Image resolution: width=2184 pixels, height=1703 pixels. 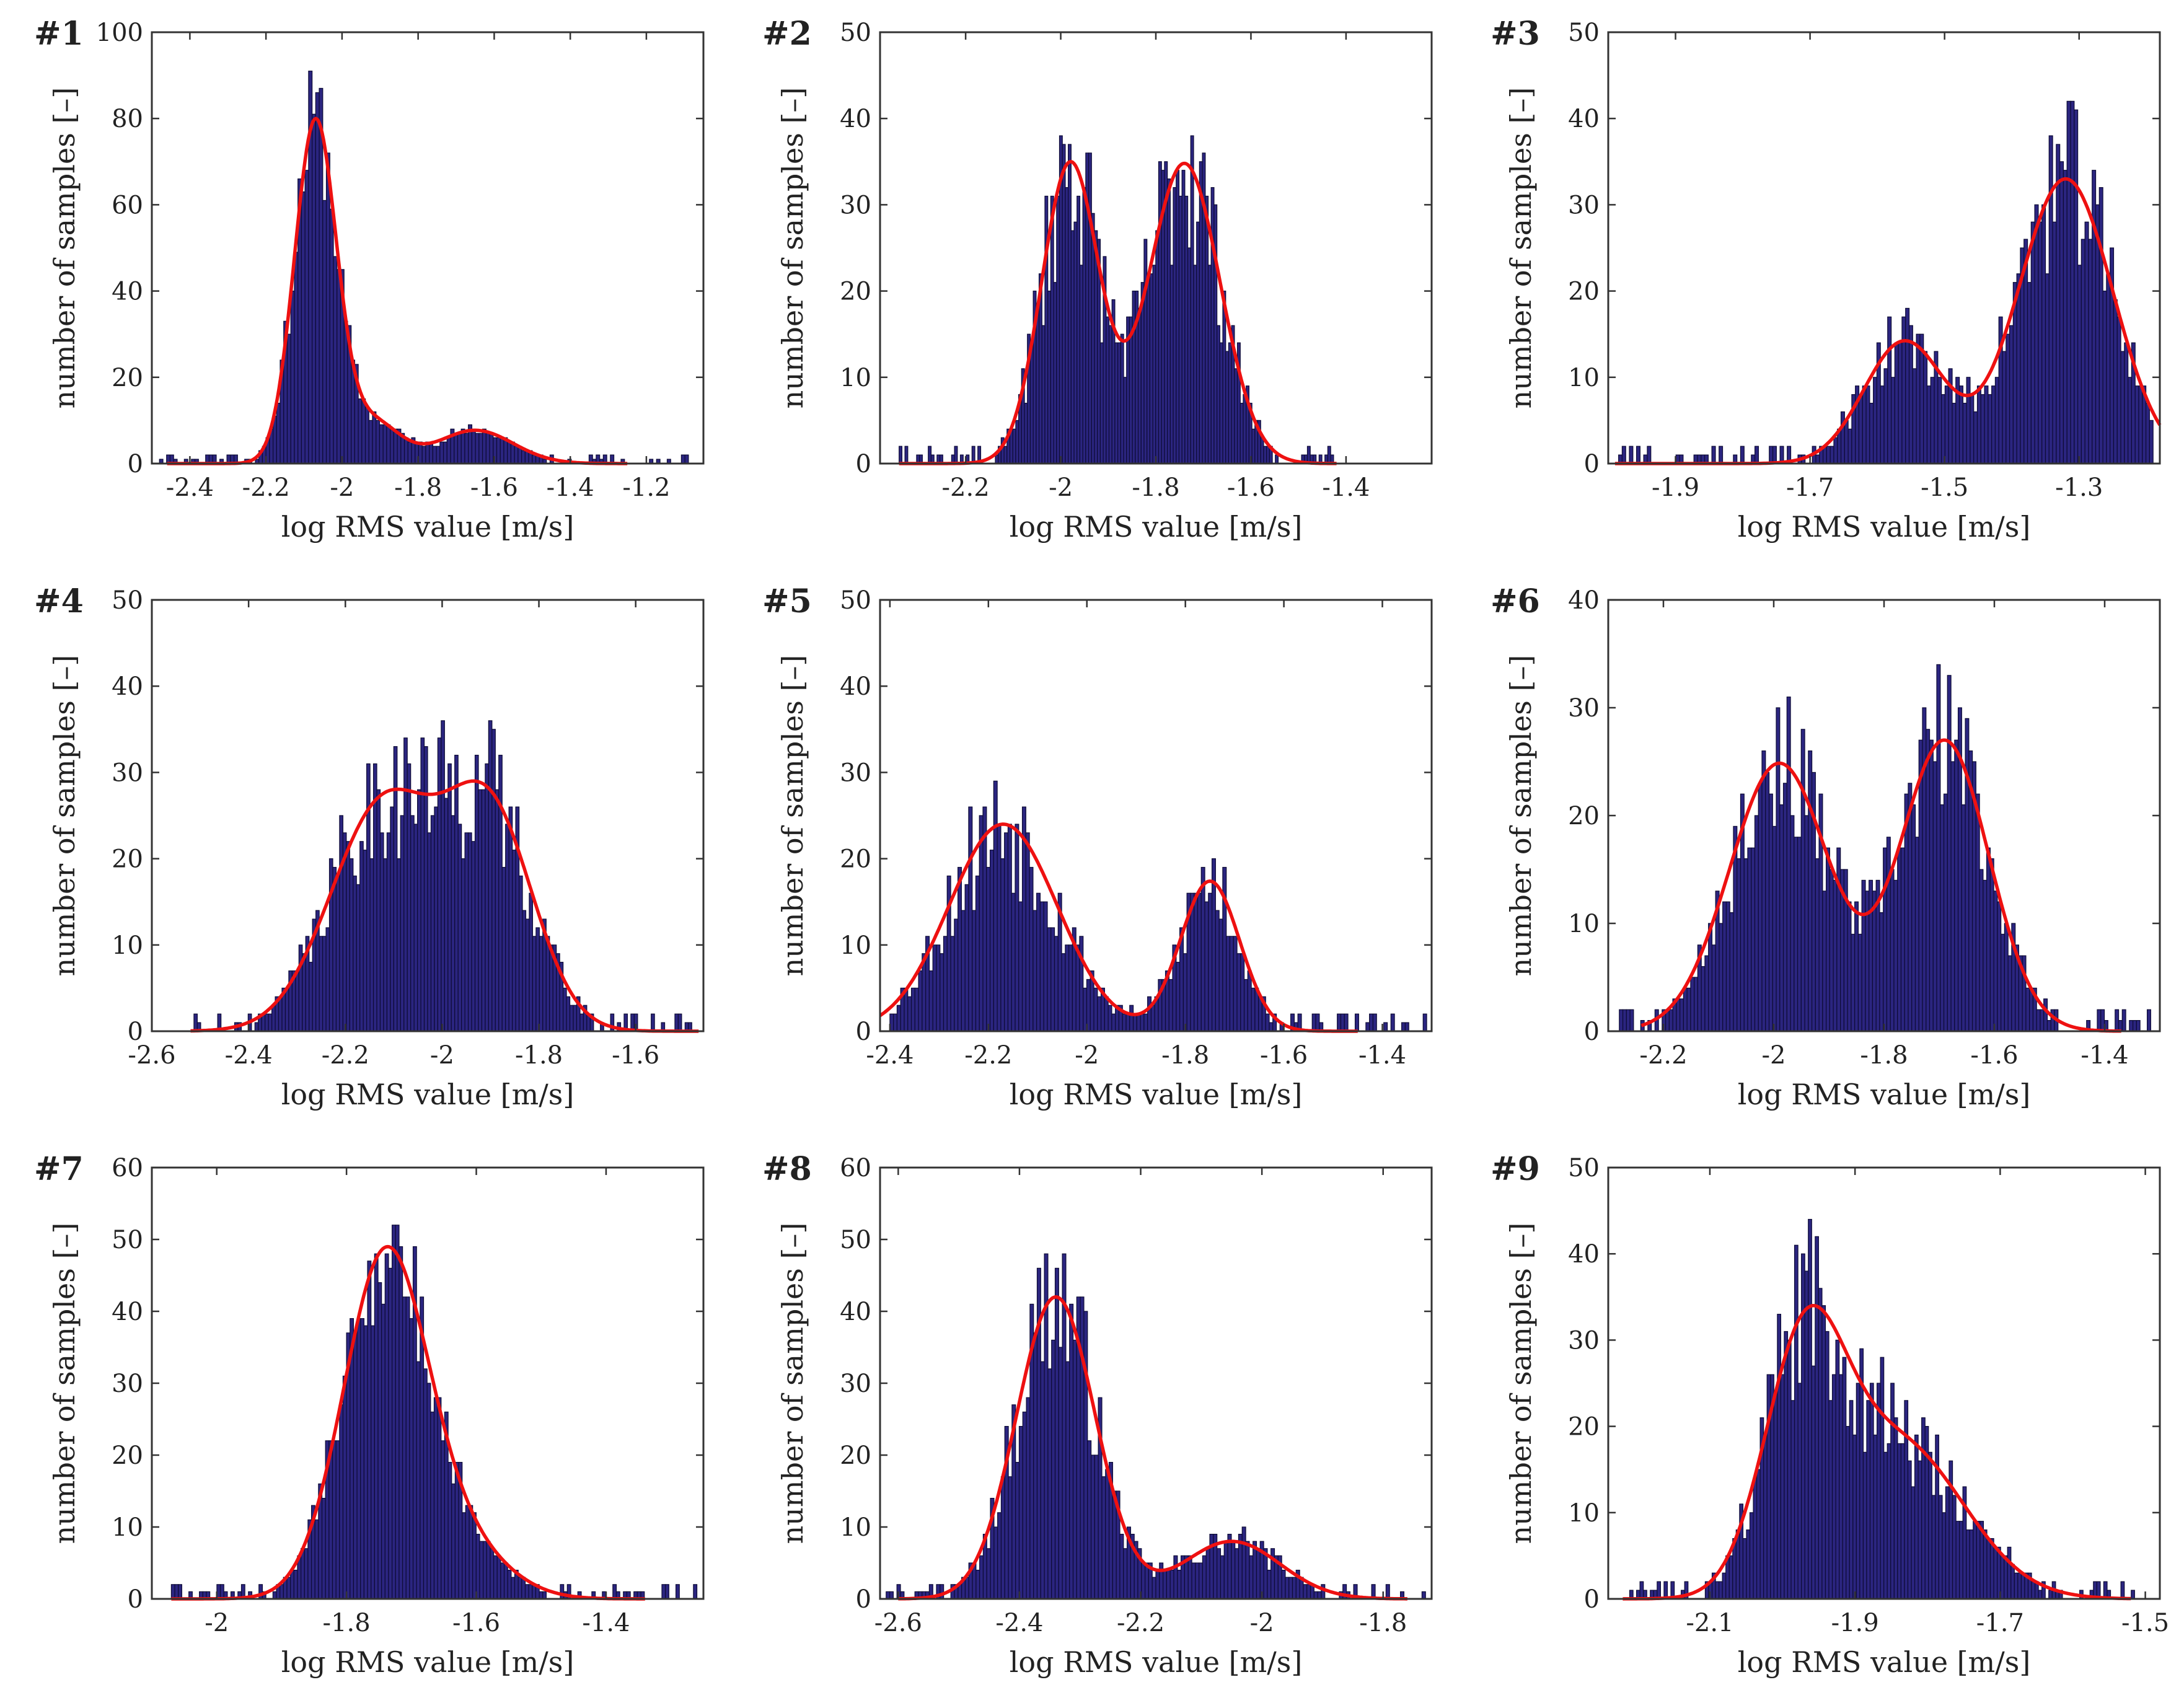 What do you see at coordinates (890, 1055) in the screenshot?
I see `x-tick-label: -2.4` at bounding box center [890, 1055].